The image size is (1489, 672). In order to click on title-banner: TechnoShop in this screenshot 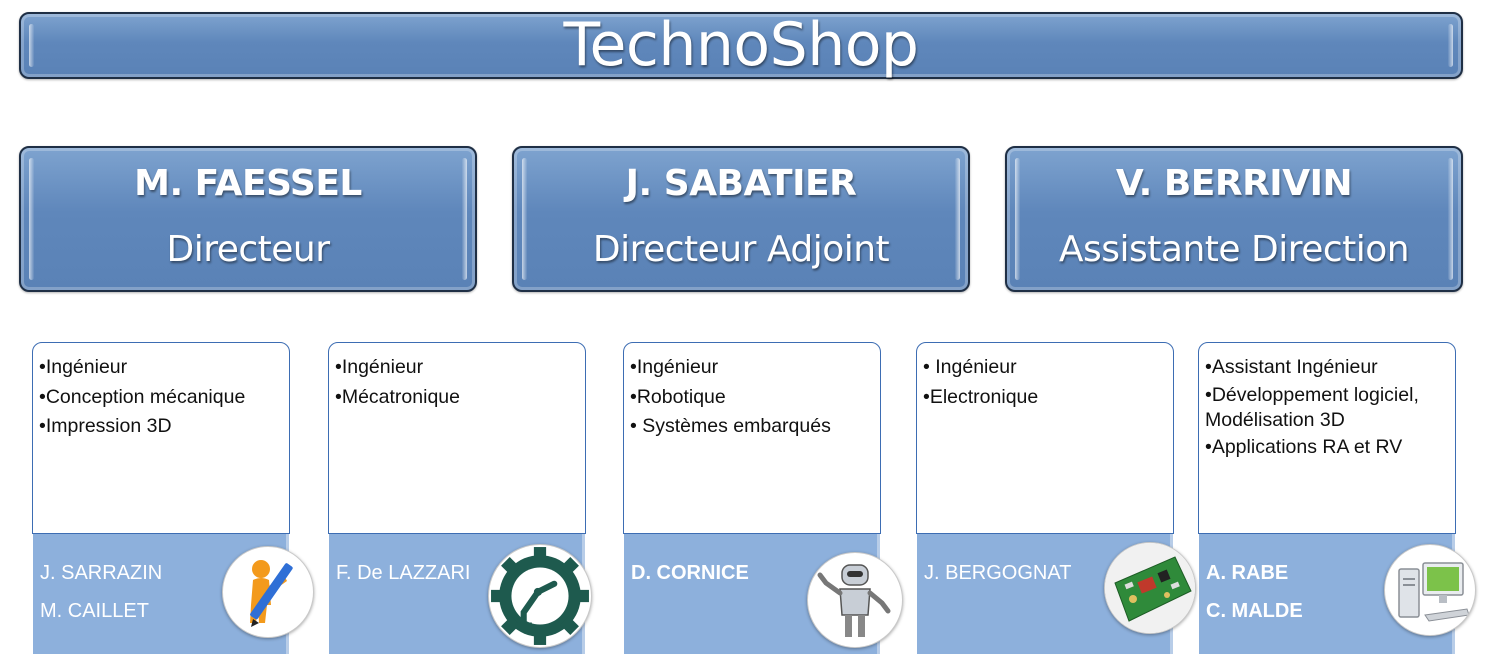, I will do `click(741, 45)`.